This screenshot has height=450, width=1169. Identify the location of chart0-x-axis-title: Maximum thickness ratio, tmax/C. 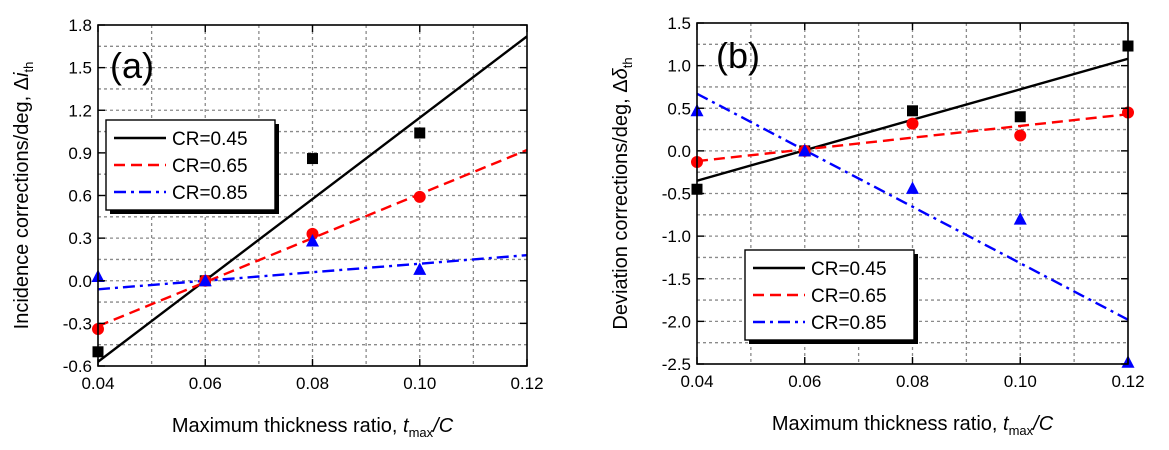
(313, 427).